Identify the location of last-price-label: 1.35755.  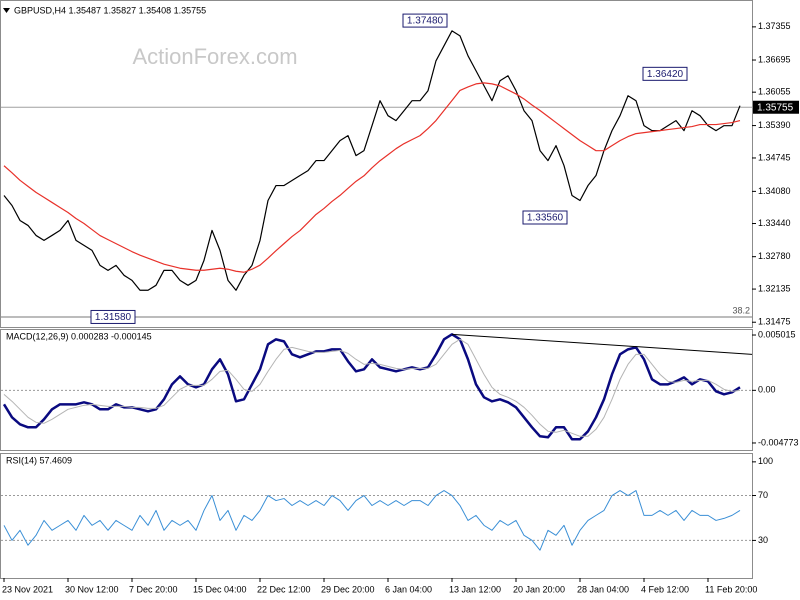
(775, 107).